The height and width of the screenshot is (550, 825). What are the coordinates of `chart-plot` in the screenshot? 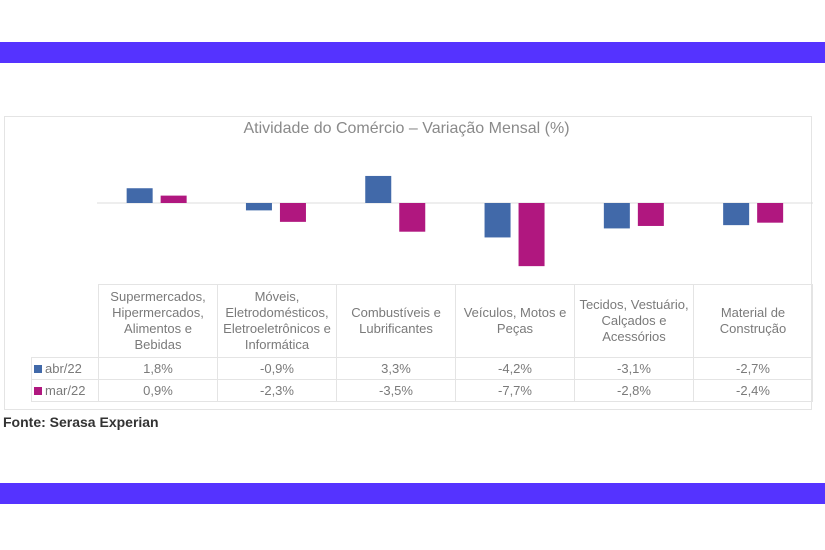 It's located at (455, 221).